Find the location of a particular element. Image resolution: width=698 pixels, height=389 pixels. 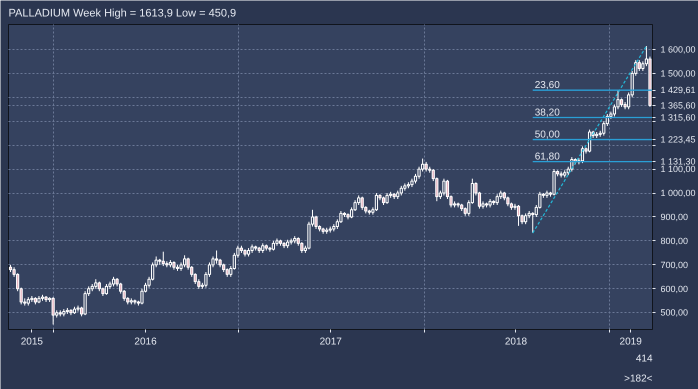

x-tick-label: 2016 is located at coordinates (146, 342).